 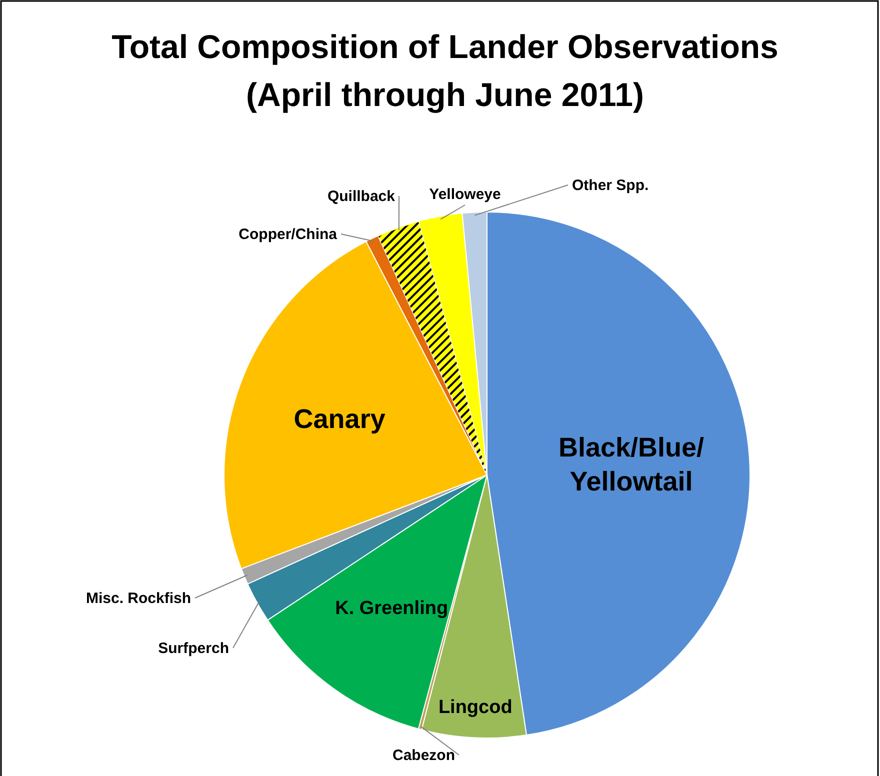 I want to click on chart-title: Total Composition of Lander Observations (April through June 2011), so click(x=445, y=70).